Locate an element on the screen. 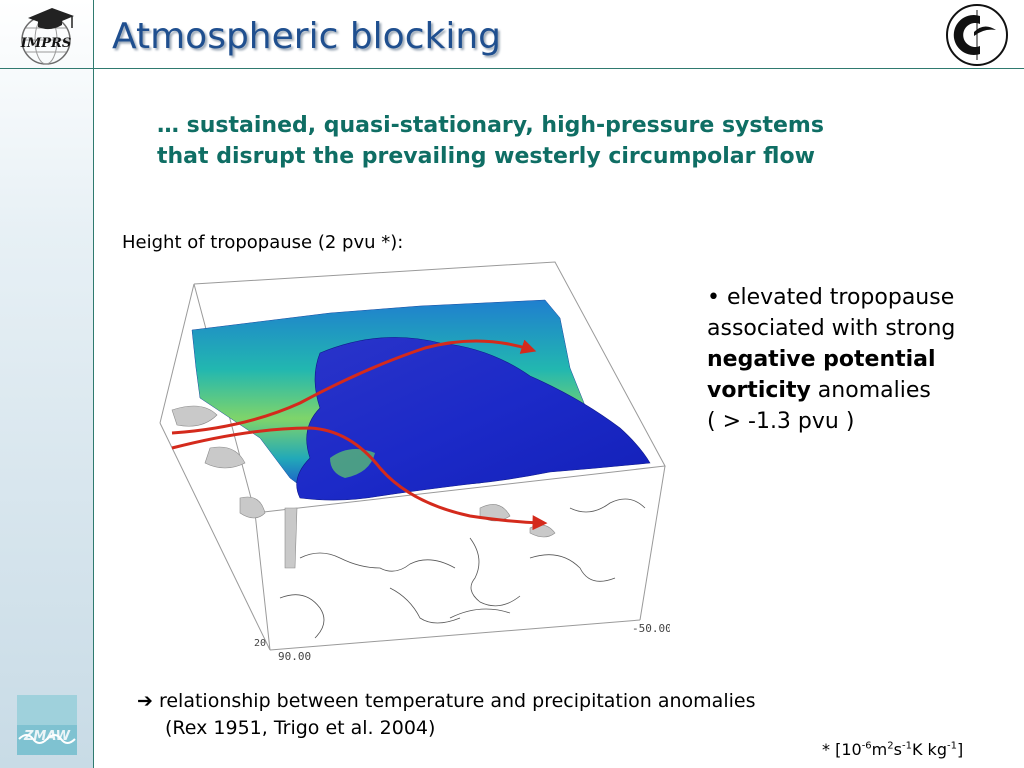  footnote-k: K kg is located at coordinates (929, 749).